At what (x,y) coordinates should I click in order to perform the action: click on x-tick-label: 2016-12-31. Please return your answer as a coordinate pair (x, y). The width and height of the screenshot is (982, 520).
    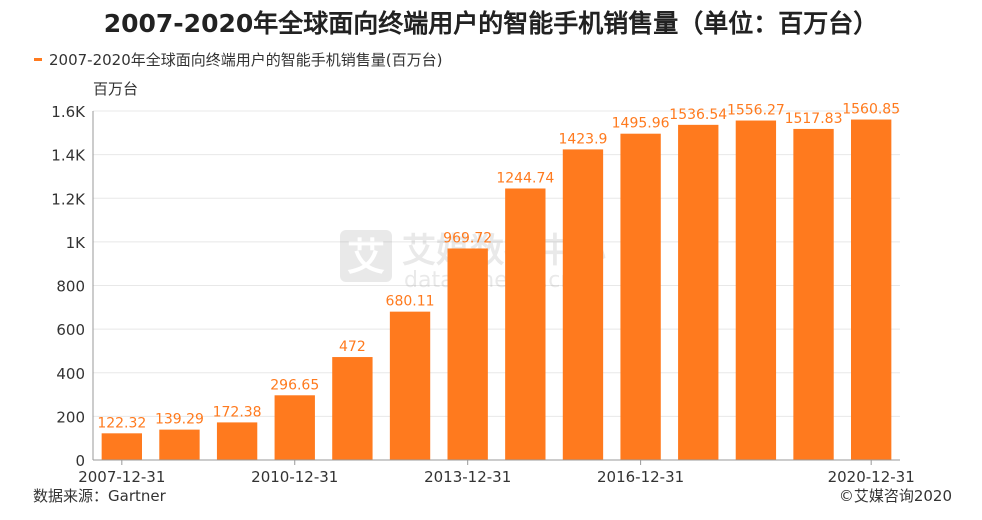
    Looking at the image, I should click on (640, 477).